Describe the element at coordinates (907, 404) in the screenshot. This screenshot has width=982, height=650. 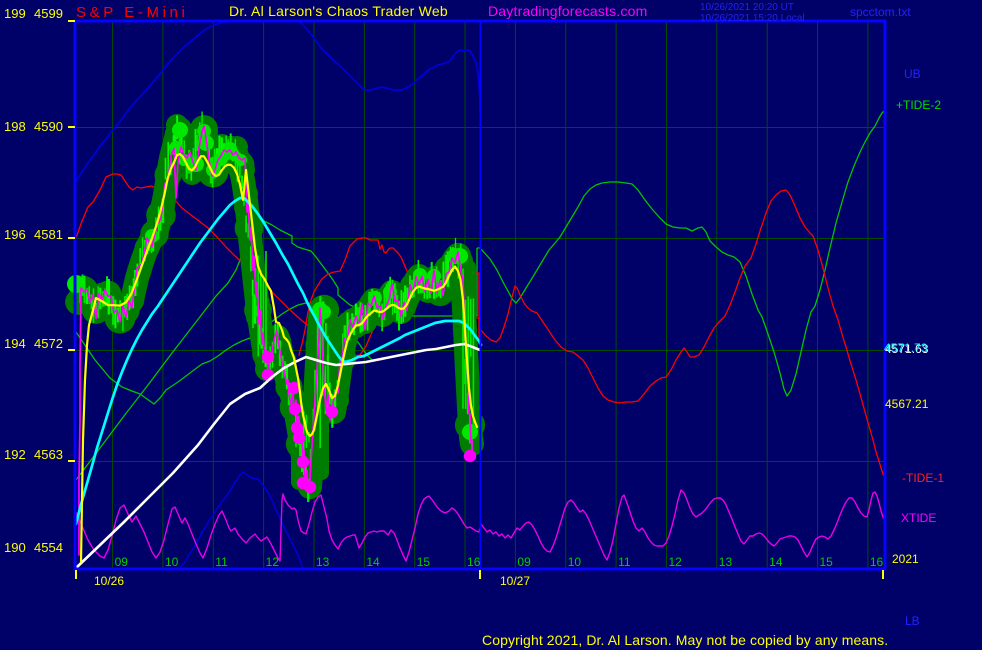
I see `svg-text: 4567.21` at that location.